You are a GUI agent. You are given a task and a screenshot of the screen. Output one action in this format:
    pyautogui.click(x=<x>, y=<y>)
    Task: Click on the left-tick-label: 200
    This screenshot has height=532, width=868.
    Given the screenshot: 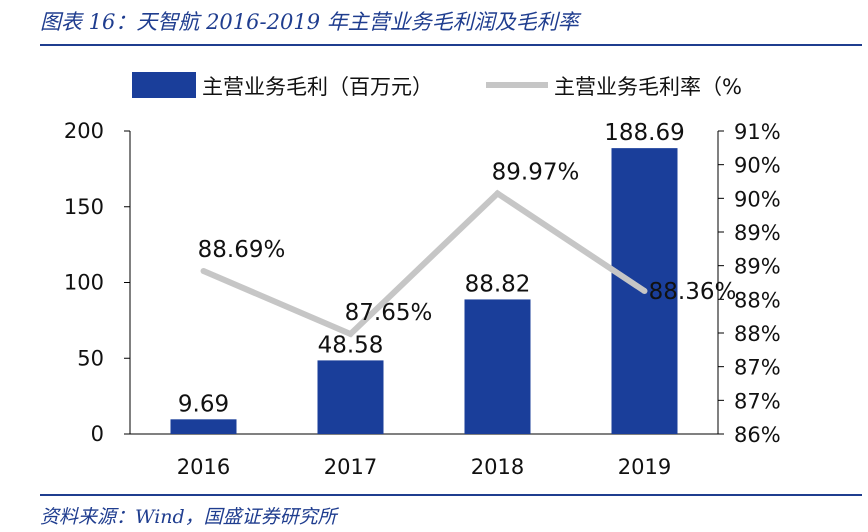 What is the action you would take?
    pyautogui.click(x=84, y=131)
    